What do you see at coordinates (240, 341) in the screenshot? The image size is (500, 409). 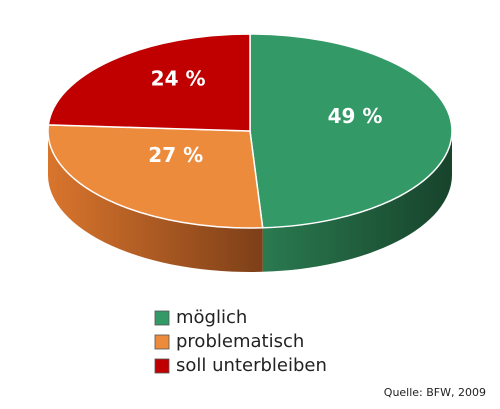 I see `legend-label: problematisch` at bounding box center [240, 341].